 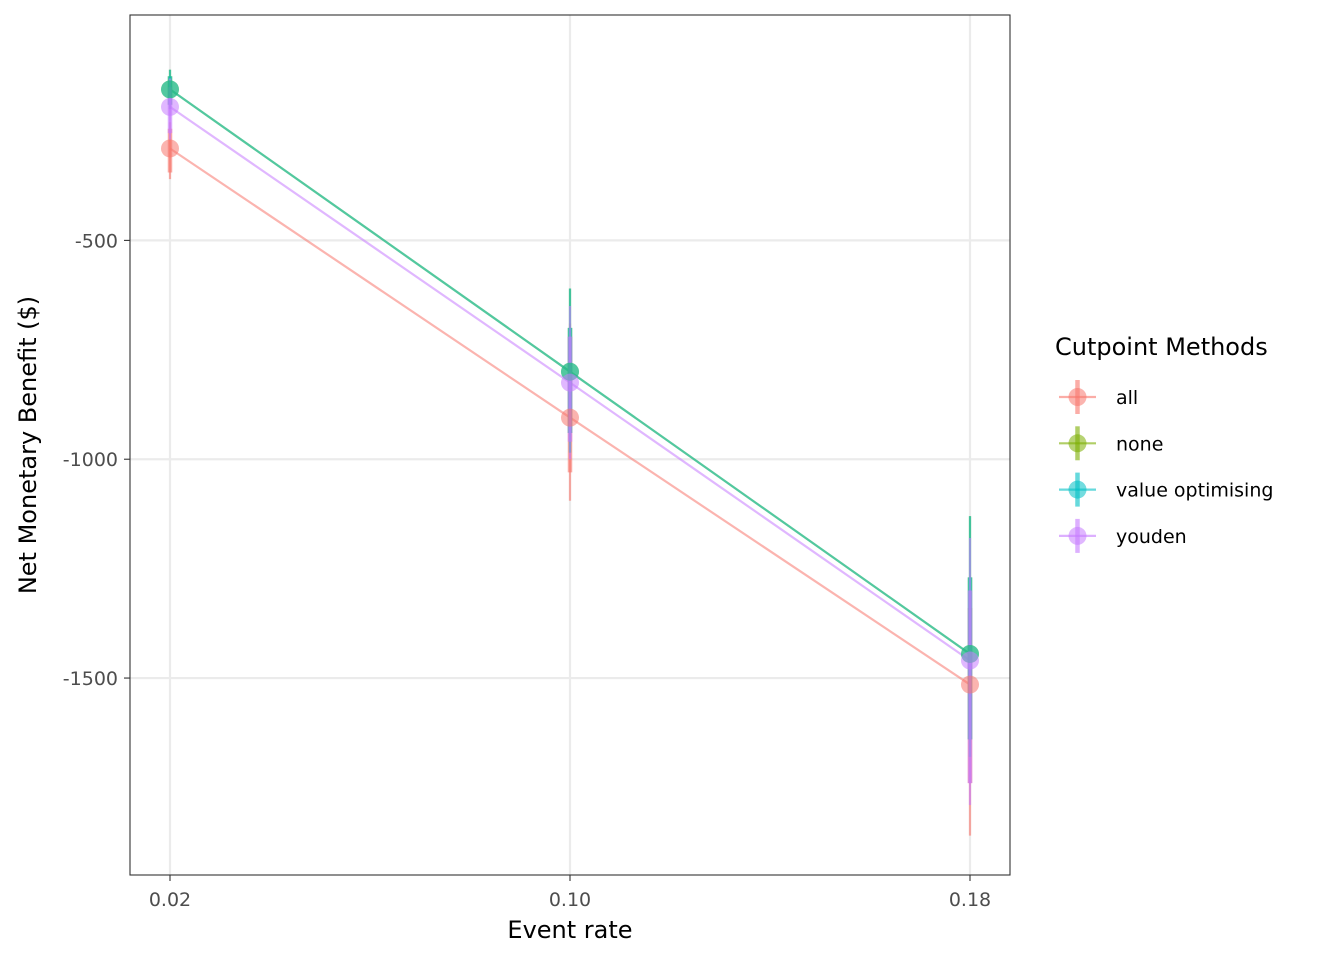 I want to click on x-tick-label: 0.02, so click(x=170, y=900).